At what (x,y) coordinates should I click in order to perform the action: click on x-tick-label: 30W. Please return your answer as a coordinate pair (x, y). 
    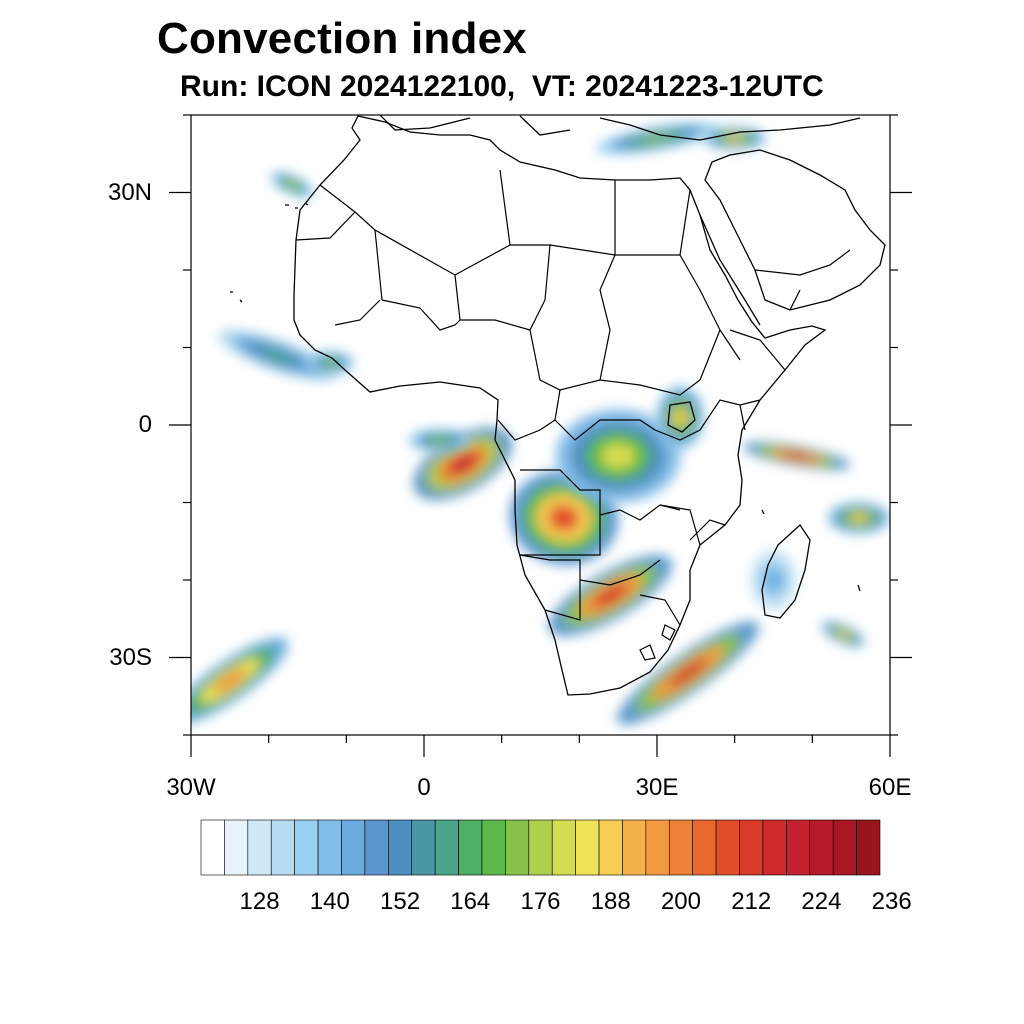
    Looking at the image, I should click on (191, 787).